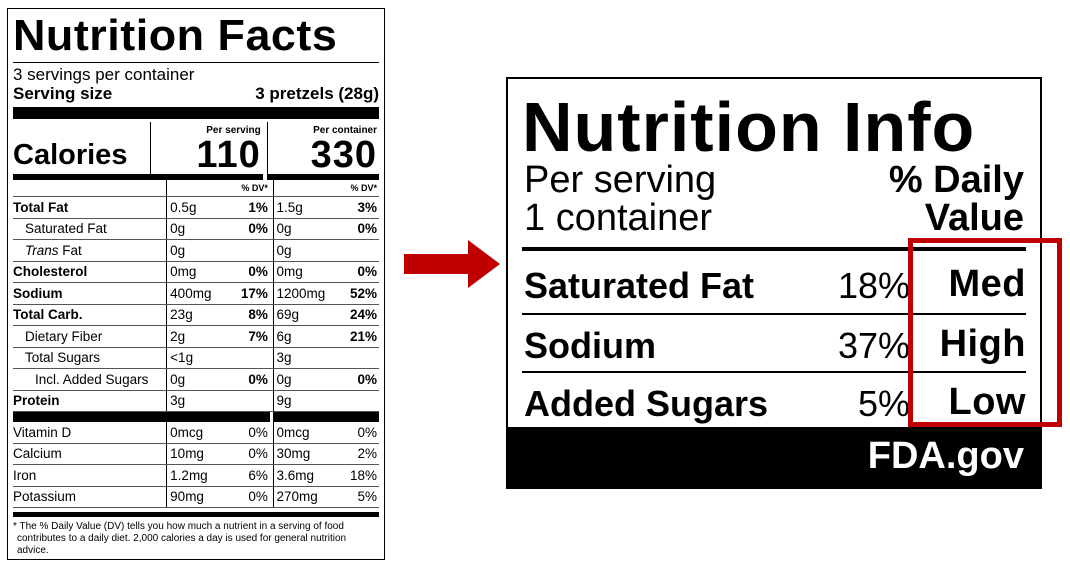  What do you see at coordinates (90, 272) in the screenshot?
I see `nutrient-name: Cholesterol` at bounding box center [90, 272].